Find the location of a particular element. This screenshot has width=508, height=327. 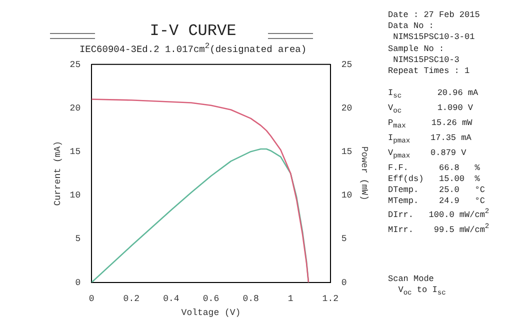

x-tick-label: 1.2 is located at coordinates (330, 299).